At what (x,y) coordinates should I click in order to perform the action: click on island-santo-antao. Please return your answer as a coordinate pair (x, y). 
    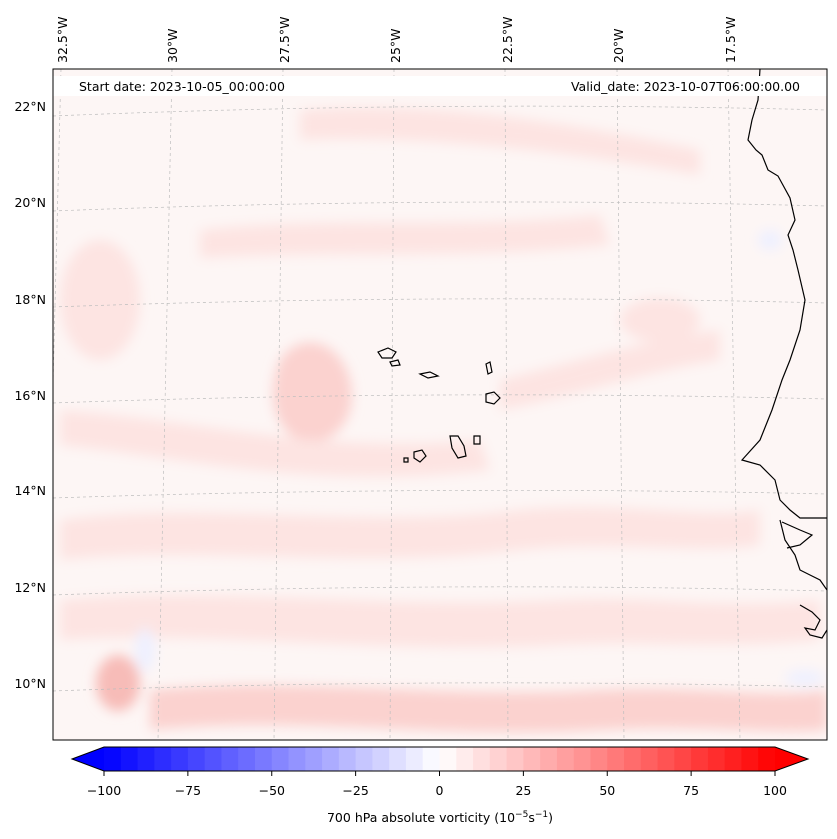
    Looking at the image, I should click on (387, 353).